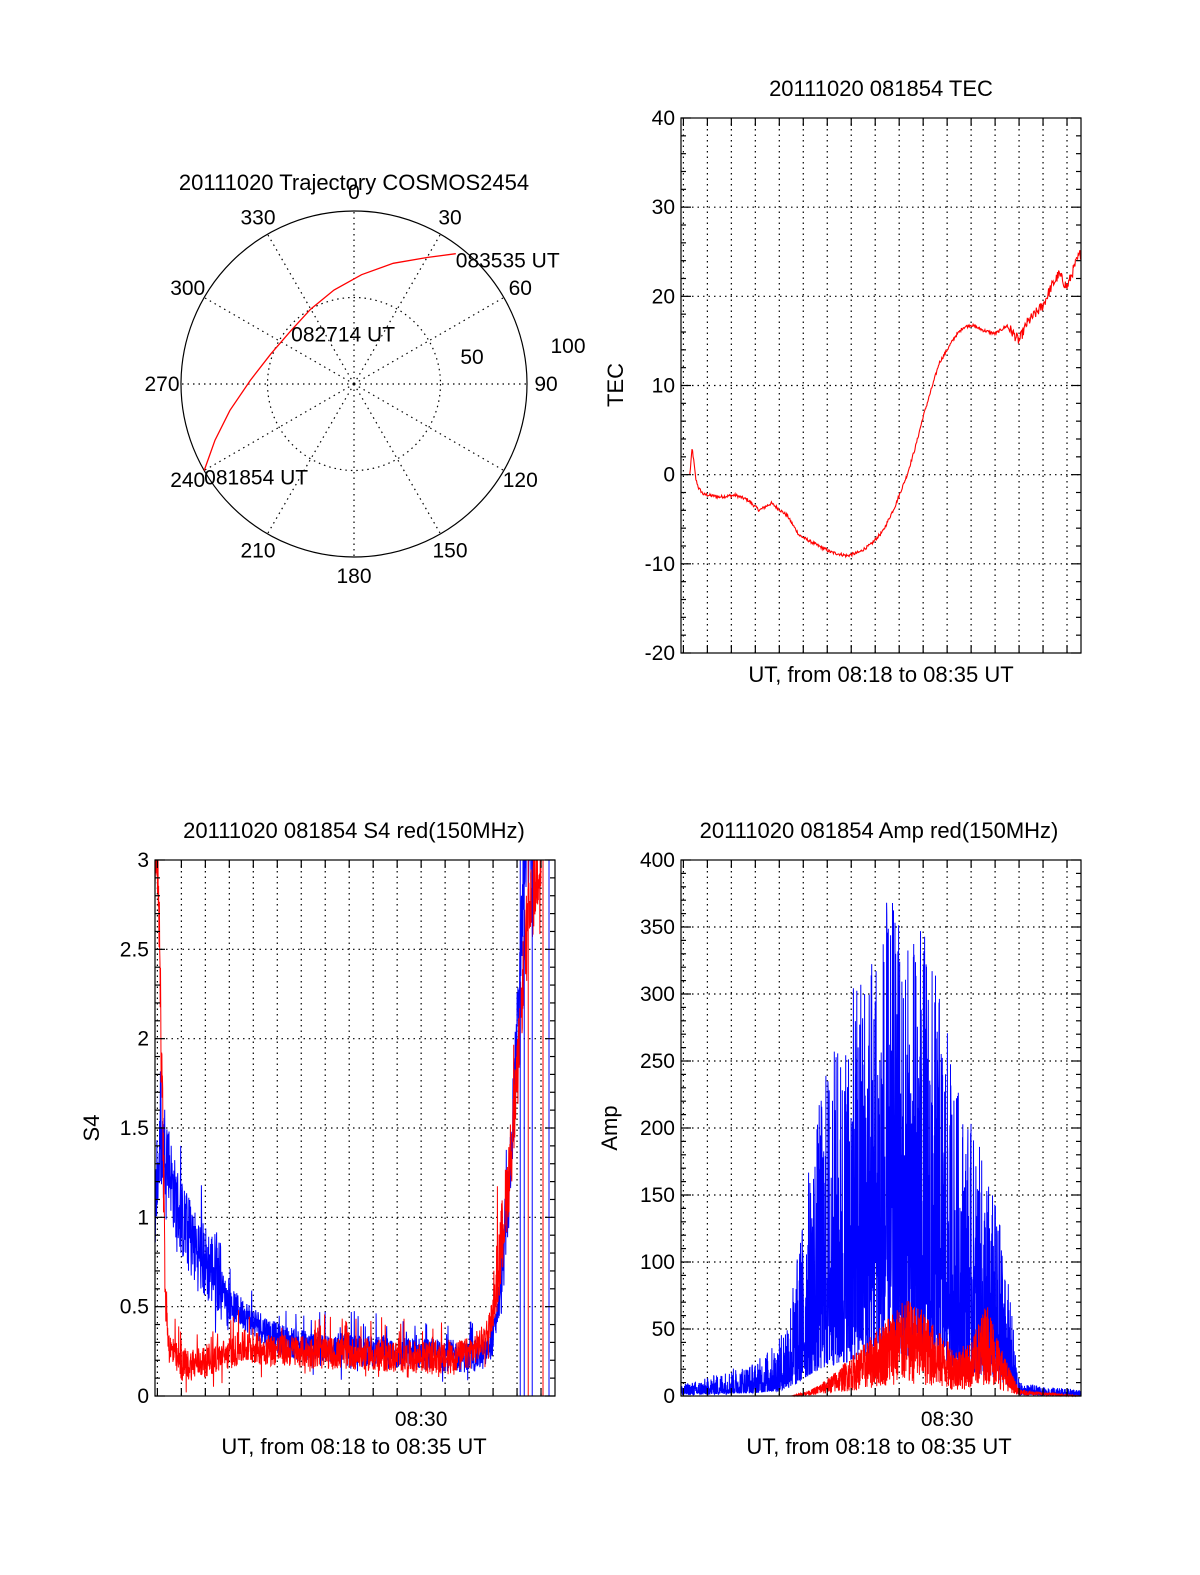 Image resolution: width=1200 pixels, height=1575 pixels. Describe the element at coordinates (663, 1329) in the screenshot. I see `y-tick-label: 50` at that location.